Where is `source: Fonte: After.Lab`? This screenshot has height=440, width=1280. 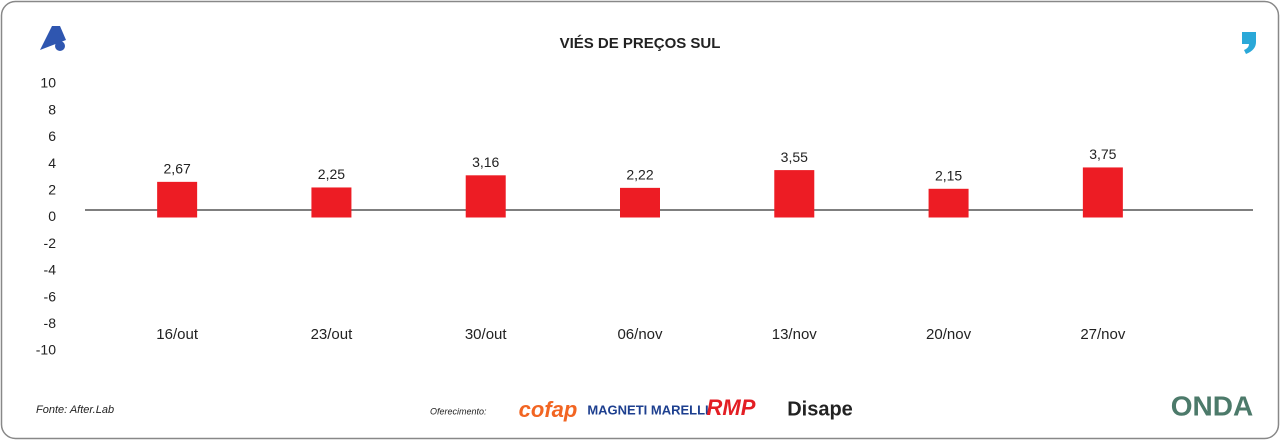 source: Fonte: After.Lab is located at coordinates (75, 410).